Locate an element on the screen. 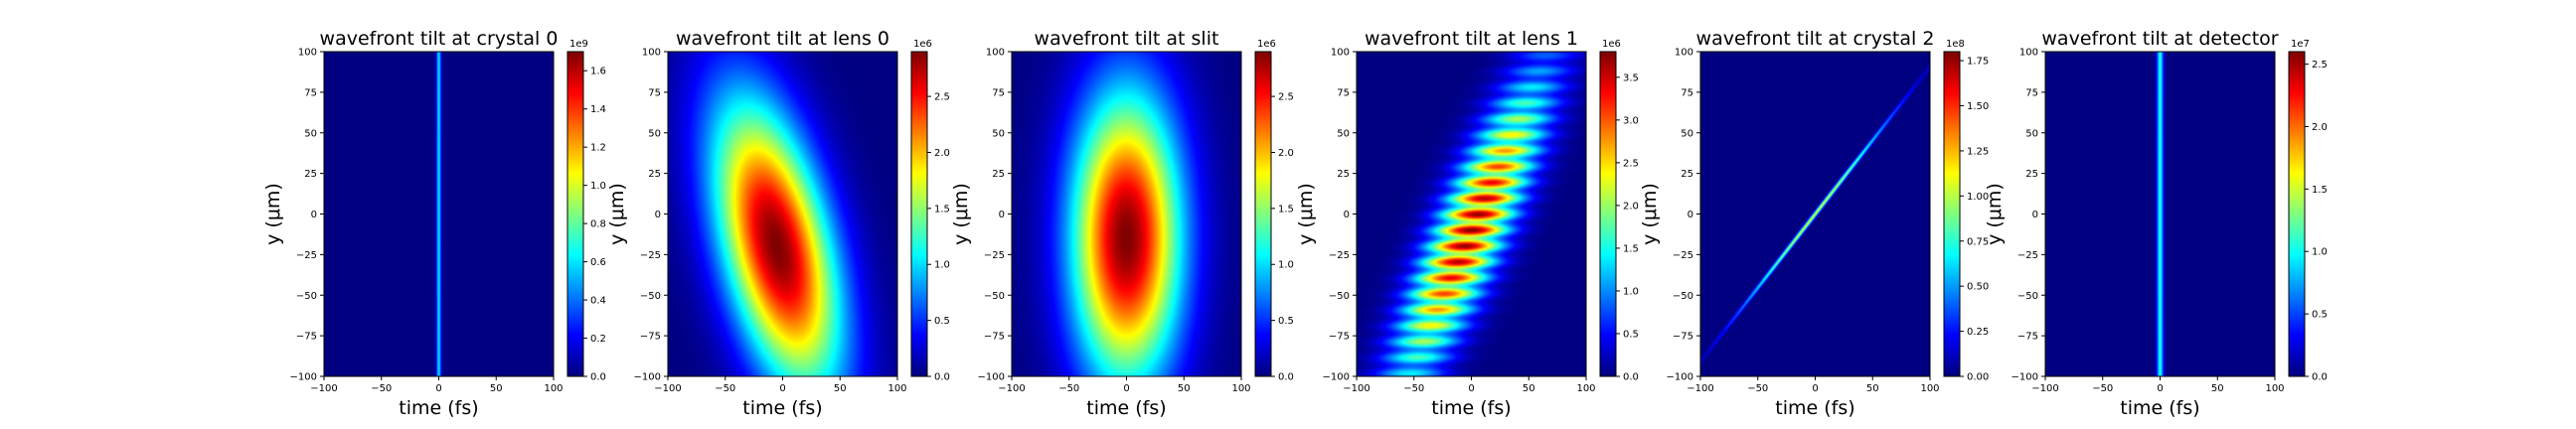  colorbar-tick-label: 3.5 is located at coordinates (1631, 78).